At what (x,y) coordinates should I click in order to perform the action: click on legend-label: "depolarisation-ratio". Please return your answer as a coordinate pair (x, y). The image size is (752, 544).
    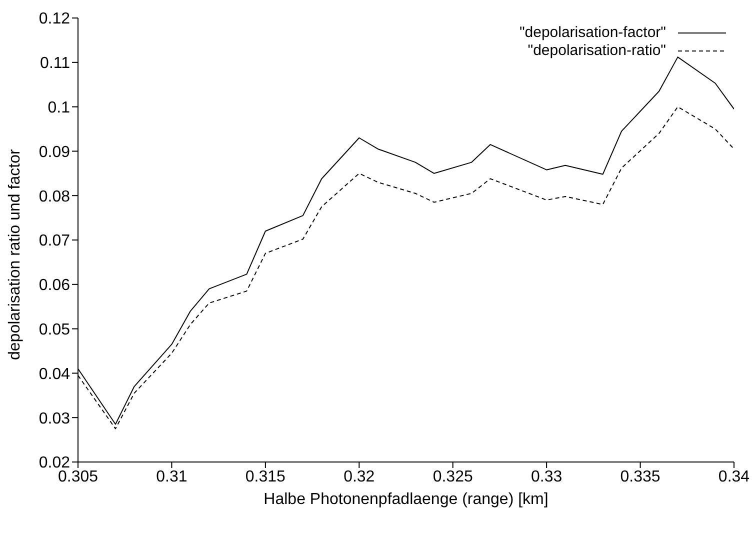
    Looking at the image, I should click on (597, 51).